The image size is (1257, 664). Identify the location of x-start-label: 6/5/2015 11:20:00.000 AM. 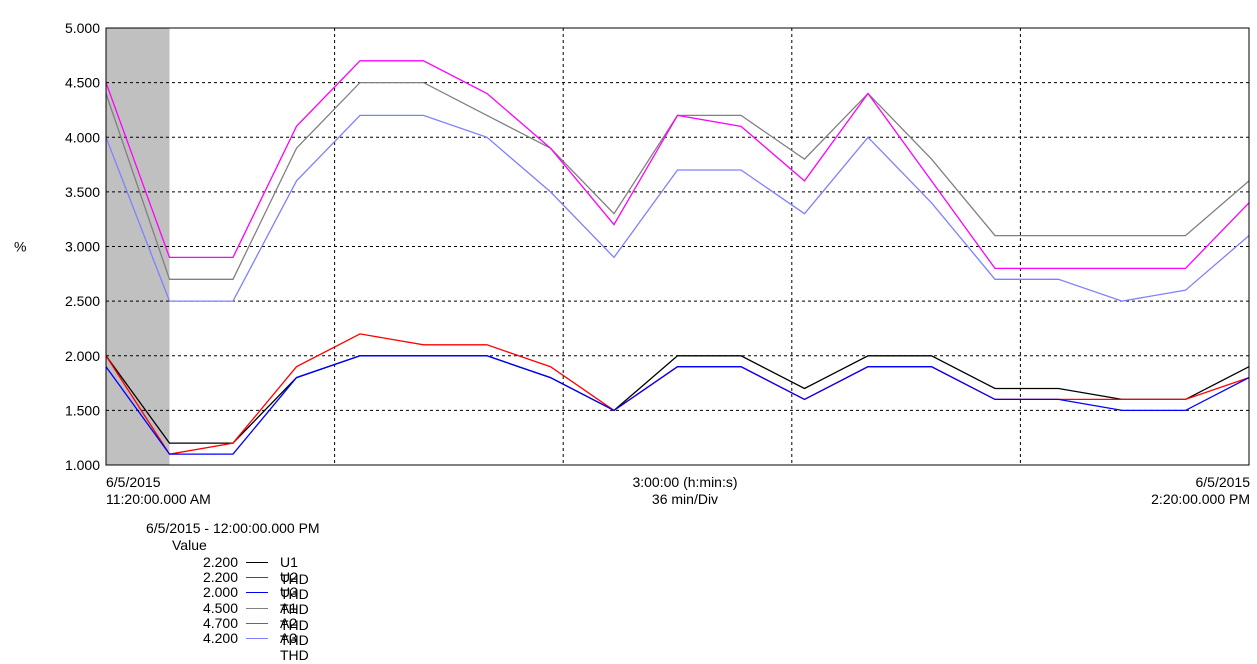
(158, 491).